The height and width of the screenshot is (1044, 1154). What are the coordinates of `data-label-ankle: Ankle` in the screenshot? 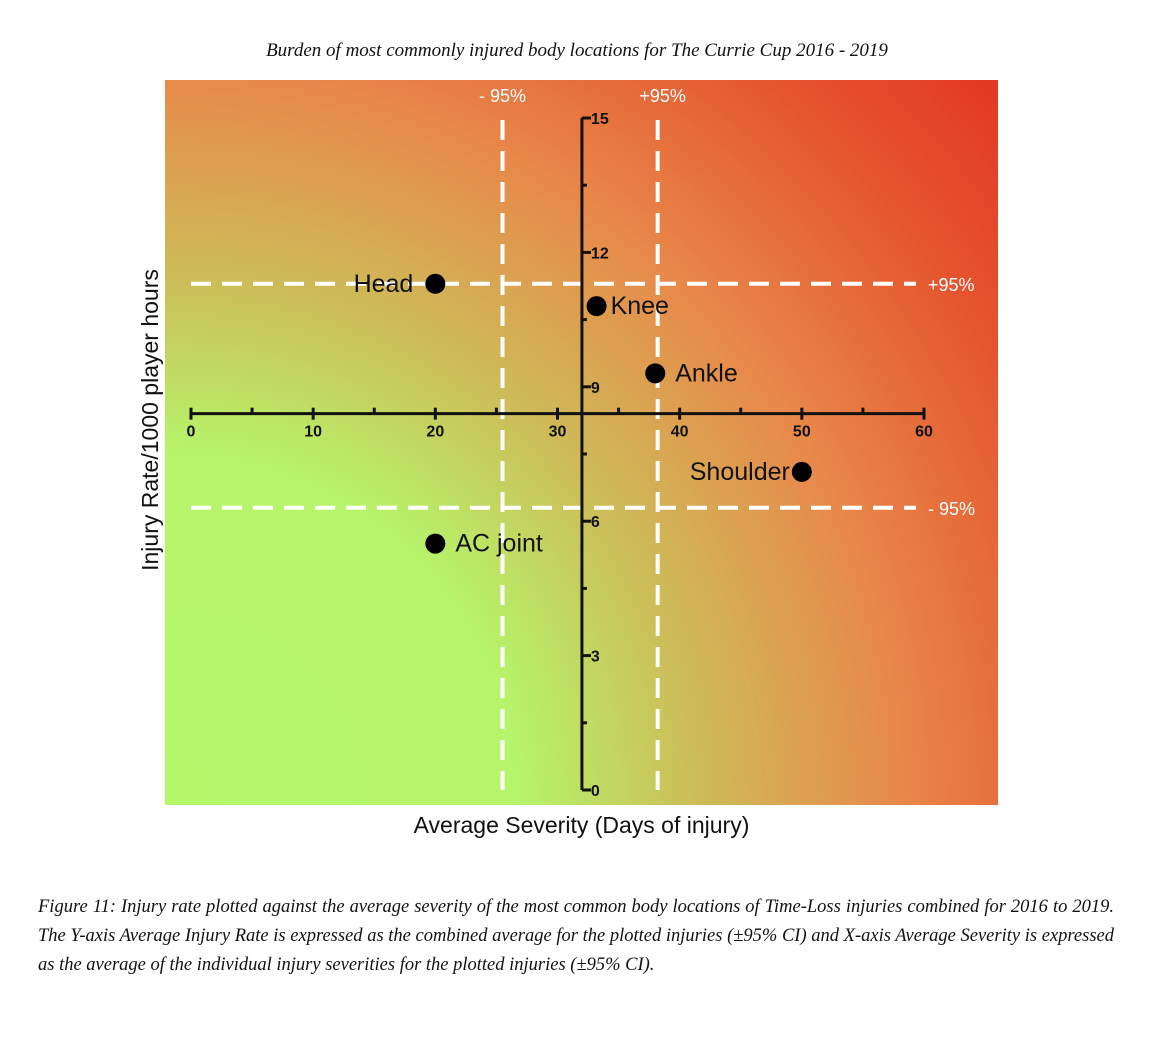 It's located at (706, 373).